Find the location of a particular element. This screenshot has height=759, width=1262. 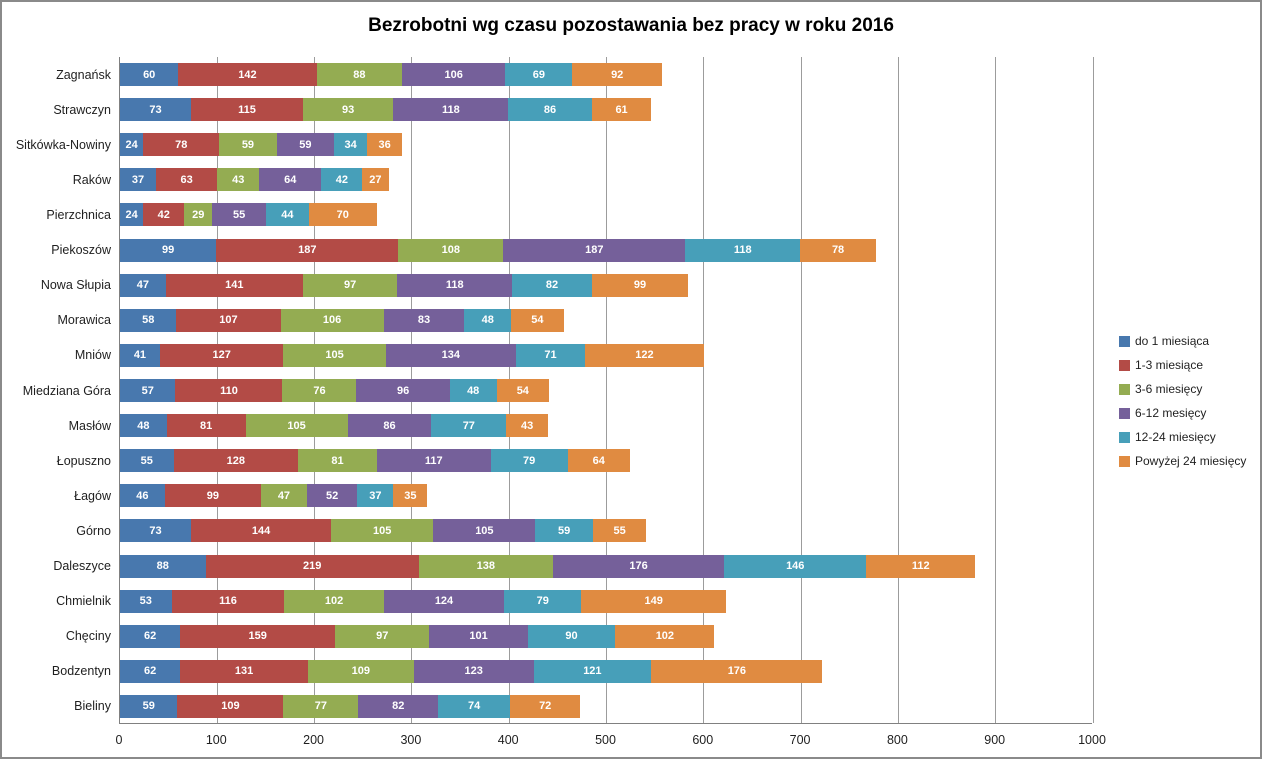

category-label: Mniów is located at coordinates (92, 355).